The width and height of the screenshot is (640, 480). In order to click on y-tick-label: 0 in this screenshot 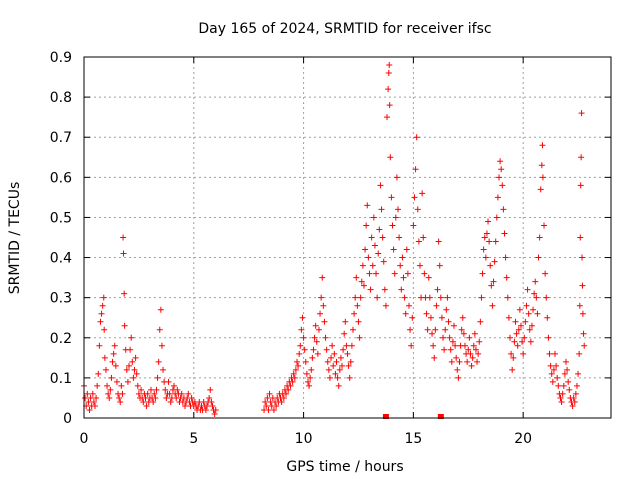, I will do `click(67, 419)`.